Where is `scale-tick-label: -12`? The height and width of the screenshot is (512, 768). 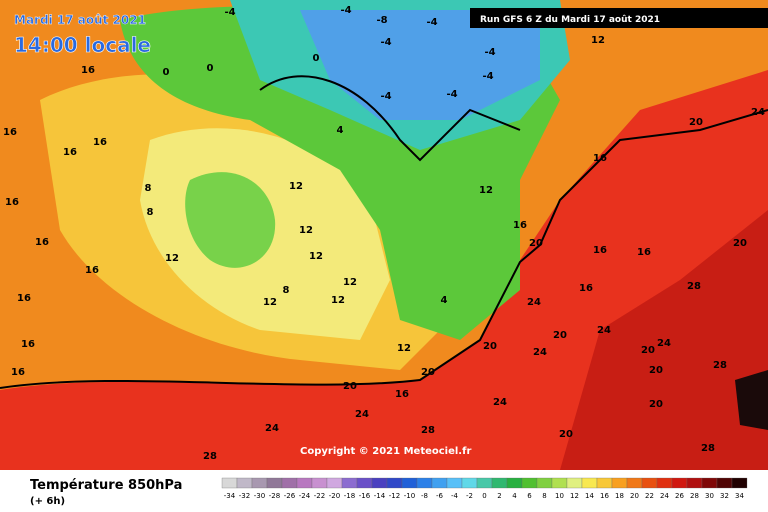 scale-tick-label: -12 is located at coordinates (394, 496).